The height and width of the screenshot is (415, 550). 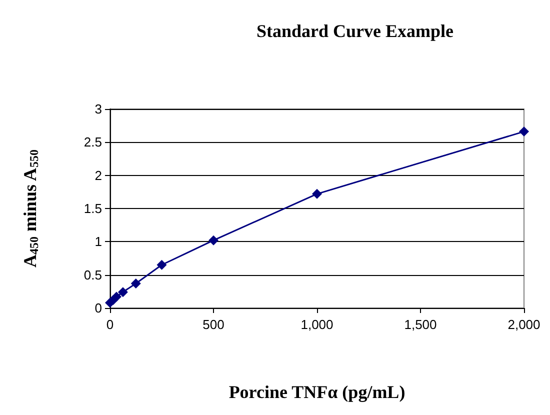 What do you see at coordinates (317, 324) in the screenshot?
I see `x-tick-label: 1,000` at bounding box center [317, 324].